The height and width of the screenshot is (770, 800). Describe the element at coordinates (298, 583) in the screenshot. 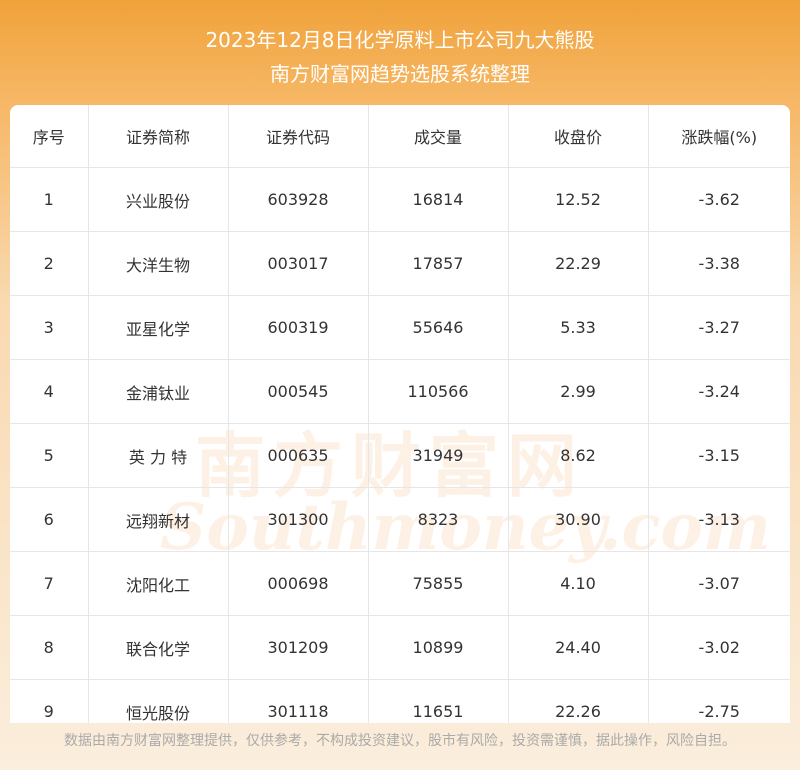

I see `table-cell: 000698` at that location.